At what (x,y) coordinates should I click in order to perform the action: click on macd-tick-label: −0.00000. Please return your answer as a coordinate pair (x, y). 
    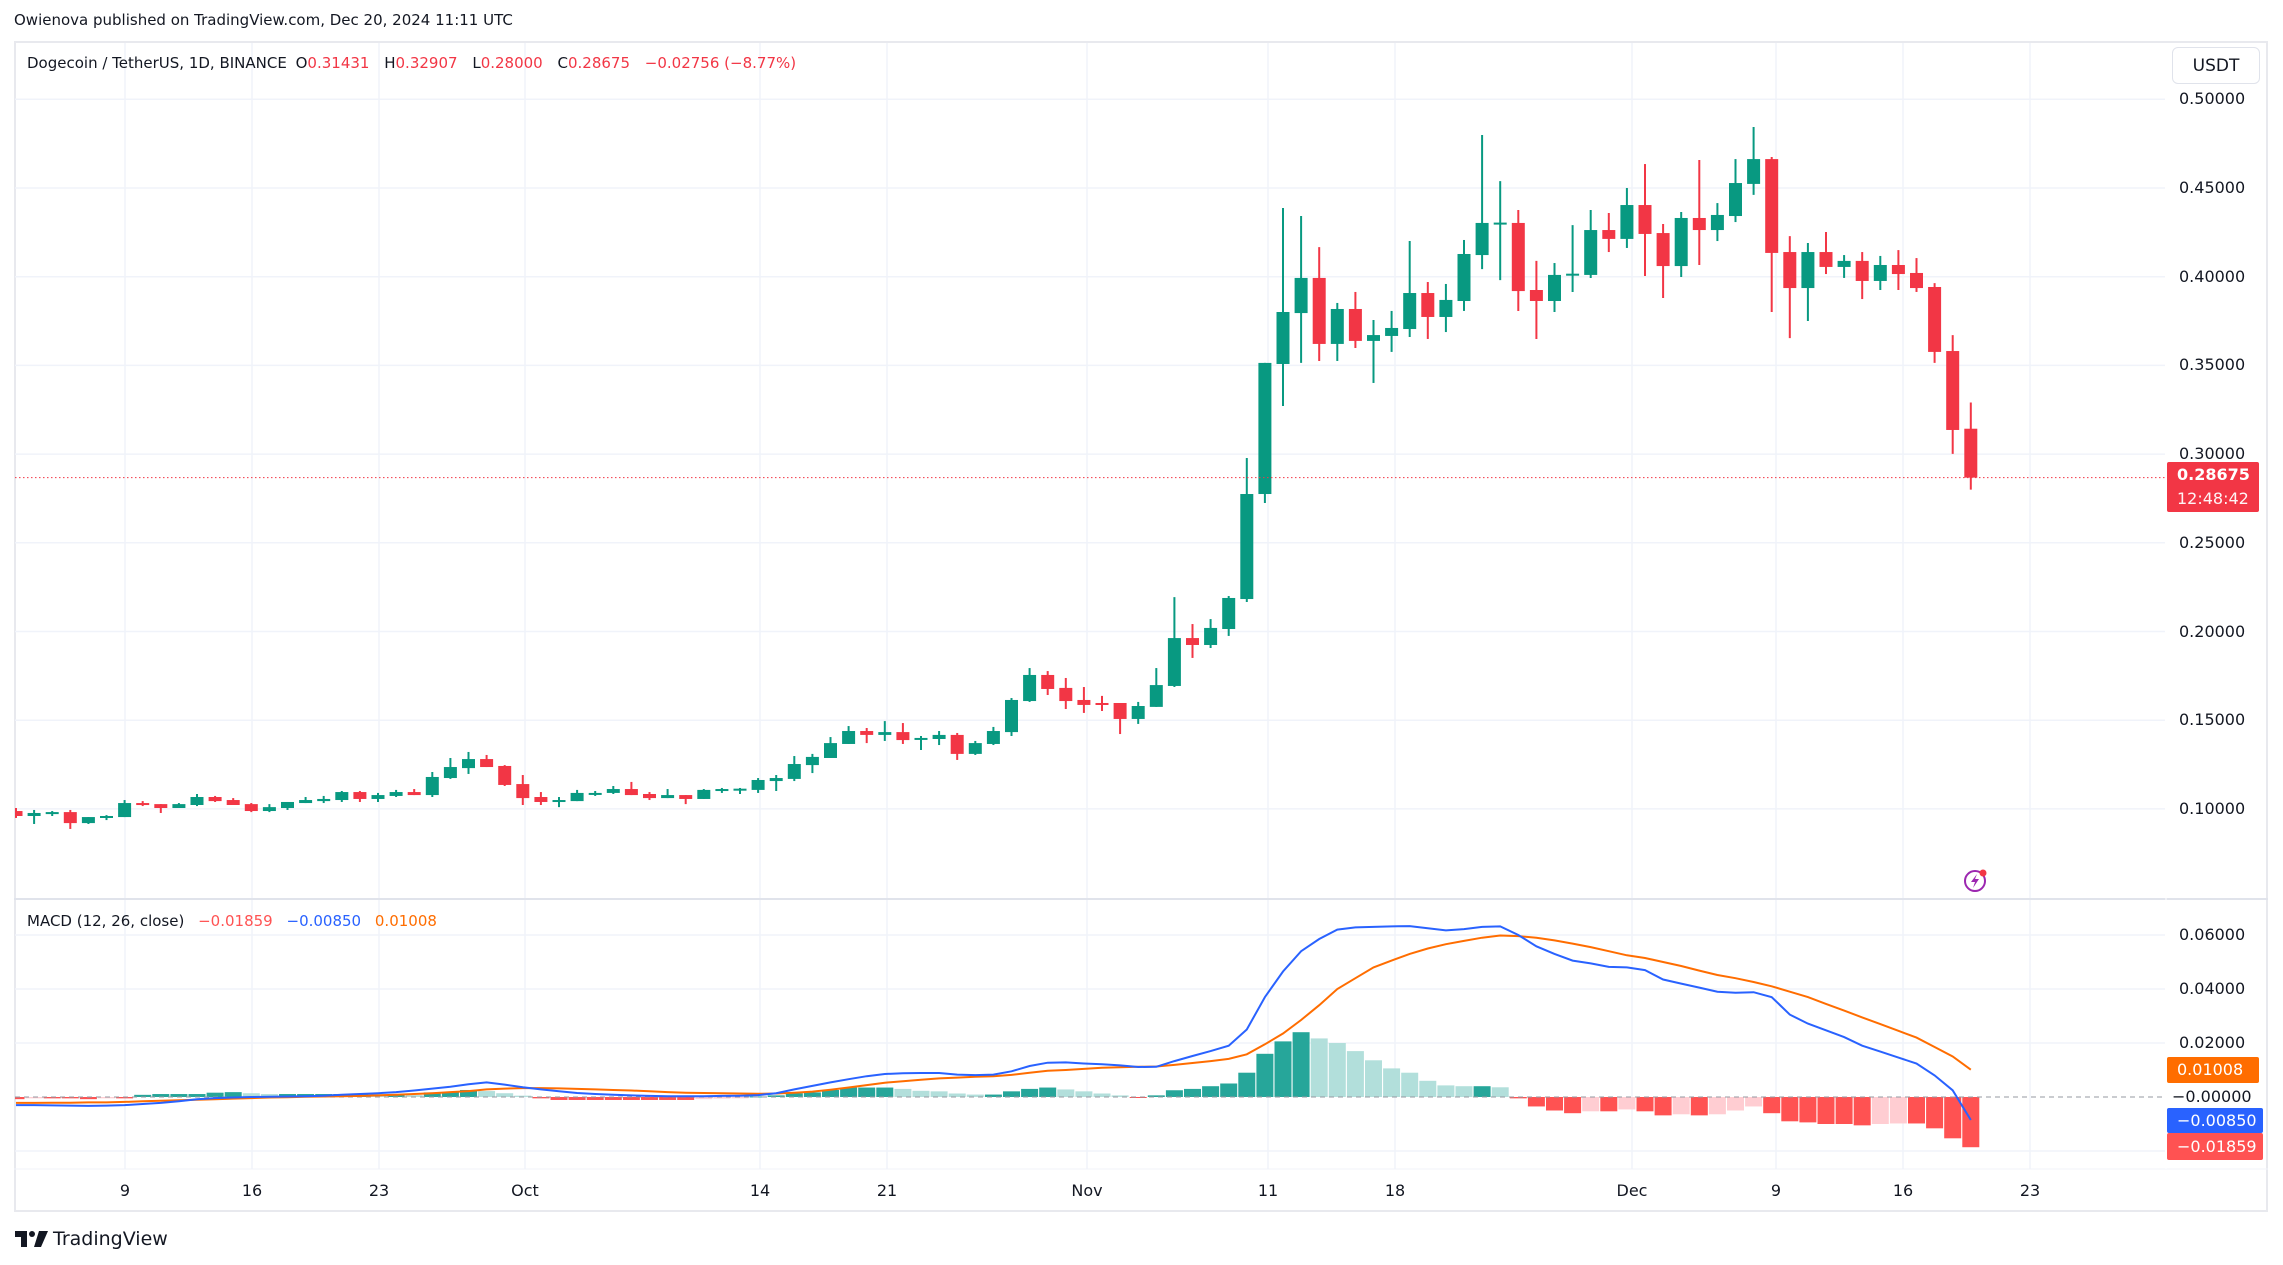
    Looking at the image, I should click on (2212, 1096).